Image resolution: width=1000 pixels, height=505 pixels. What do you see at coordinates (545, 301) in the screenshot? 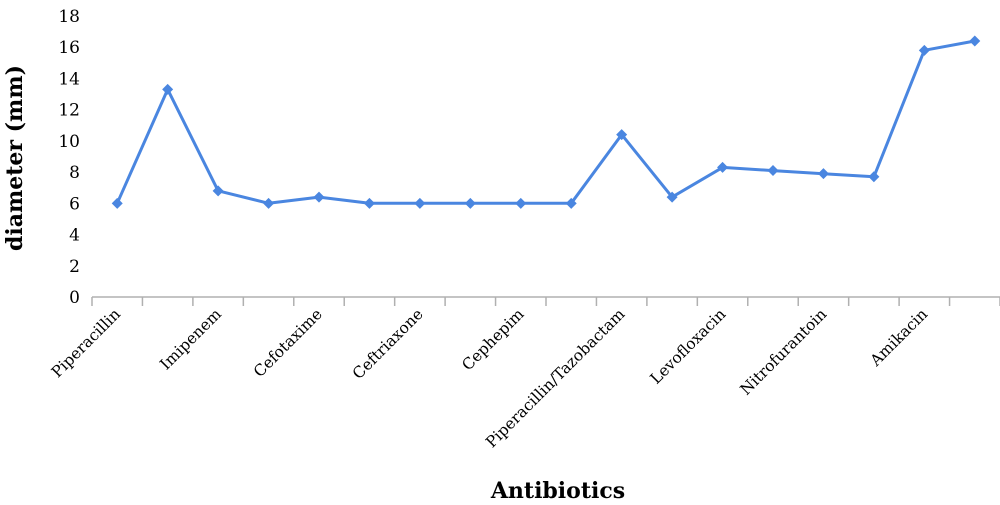
I see `axes` at bounding box center [545, 301].